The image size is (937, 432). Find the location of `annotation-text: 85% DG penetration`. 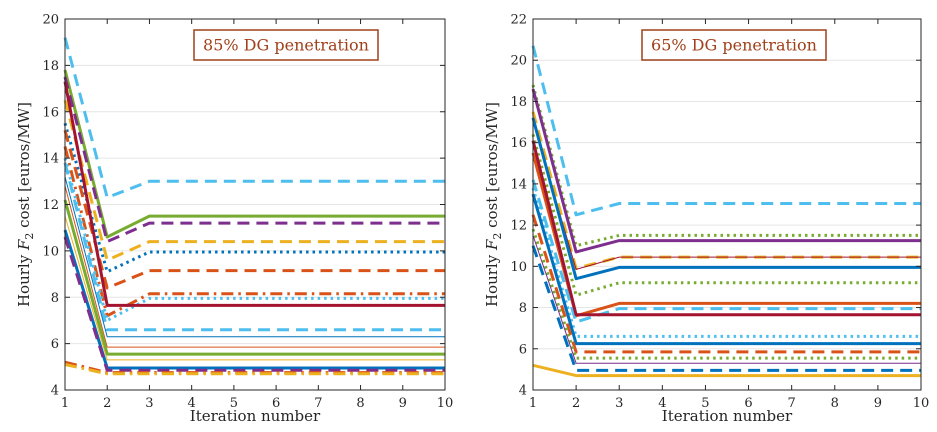

annotation-text: 85% DG penetration is located at coordinates (286, 45).